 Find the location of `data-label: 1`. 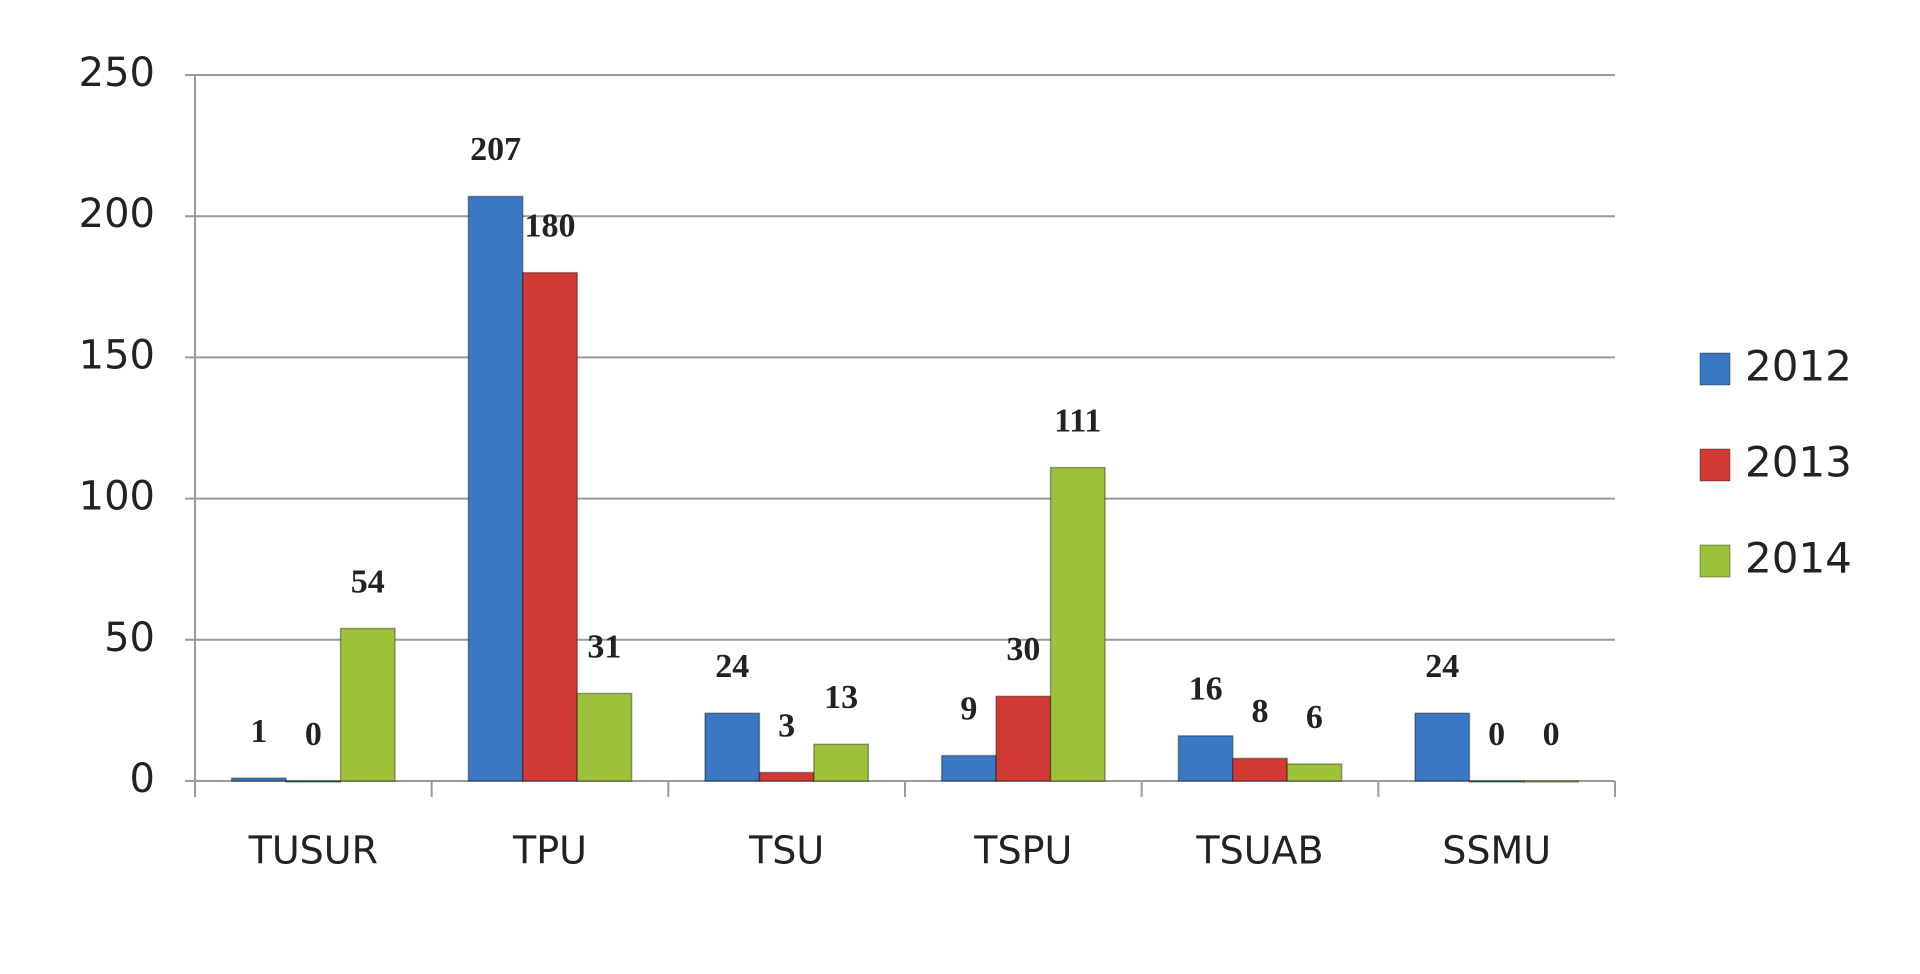

data-label: 1 is located at coordinates (258, 731).